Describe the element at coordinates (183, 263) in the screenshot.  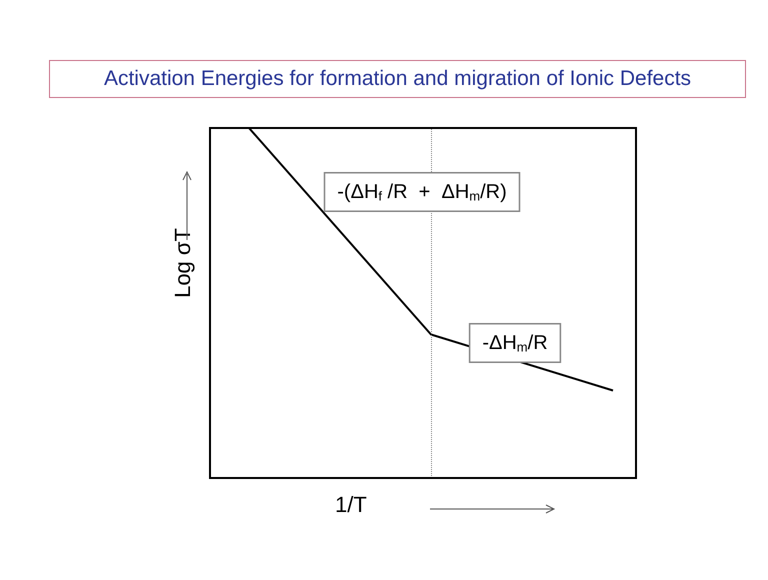
I see `y-axis-title: Log σT` at that location.